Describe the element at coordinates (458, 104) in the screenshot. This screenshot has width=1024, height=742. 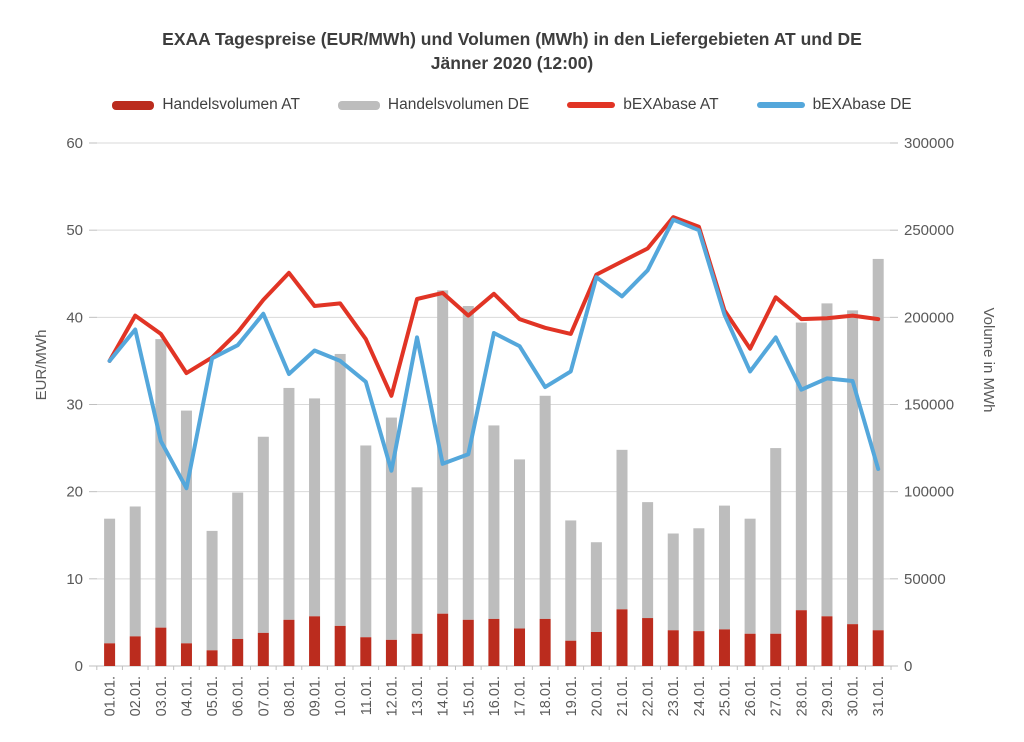
I see `legend-label: Handelsvolumen DE` at that location.